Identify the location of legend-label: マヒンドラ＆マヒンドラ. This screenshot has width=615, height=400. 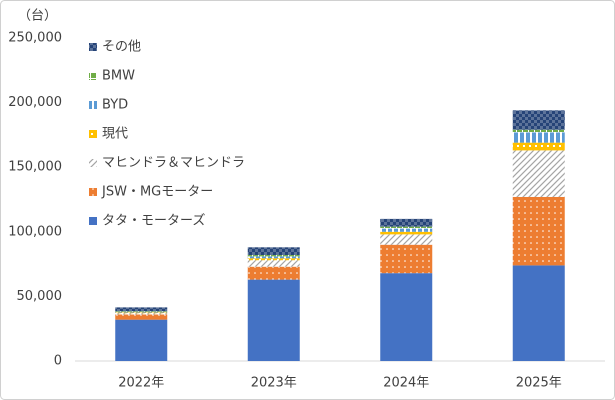
(173, 163).